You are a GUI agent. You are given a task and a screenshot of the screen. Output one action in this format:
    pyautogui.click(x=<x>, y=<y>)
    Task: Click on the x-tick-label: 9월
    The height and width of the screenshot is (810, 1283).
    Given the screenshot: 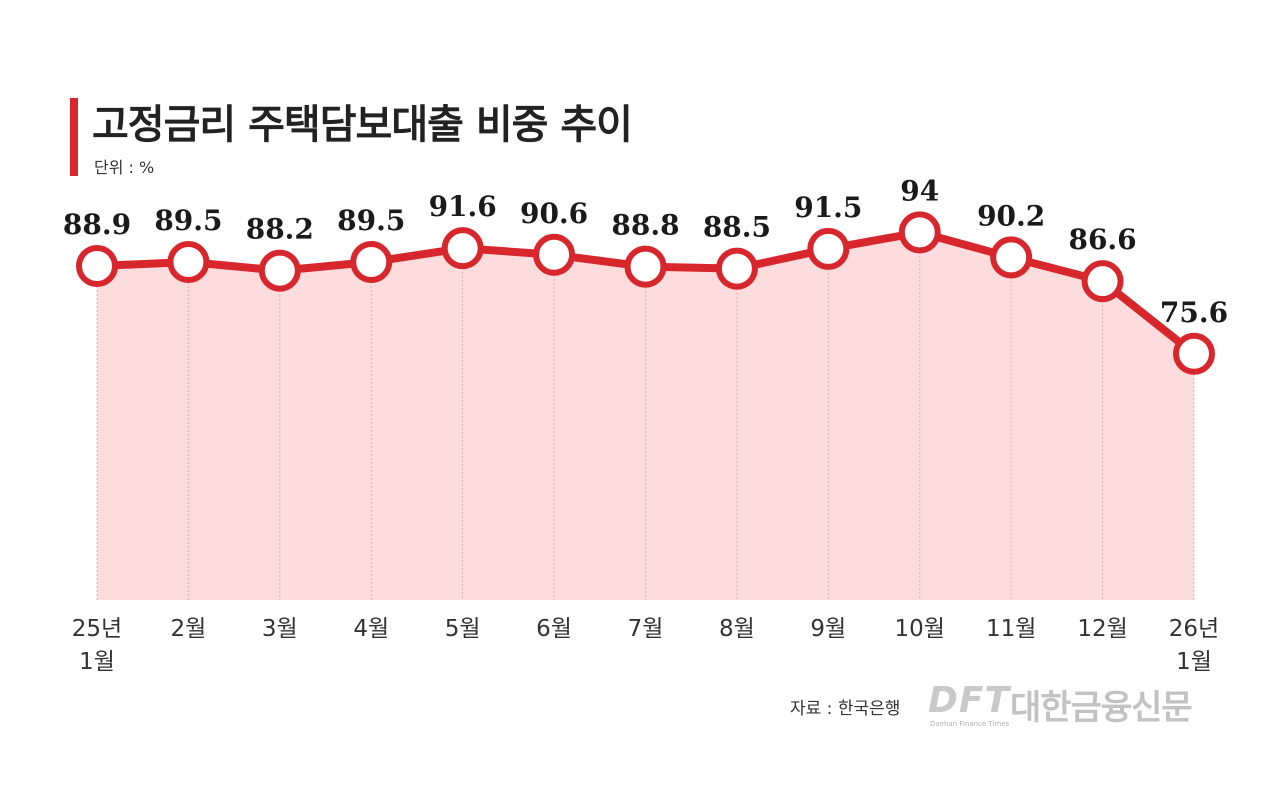 What is the action you would take?
    pyautogui.click(x=828, y=629)
    